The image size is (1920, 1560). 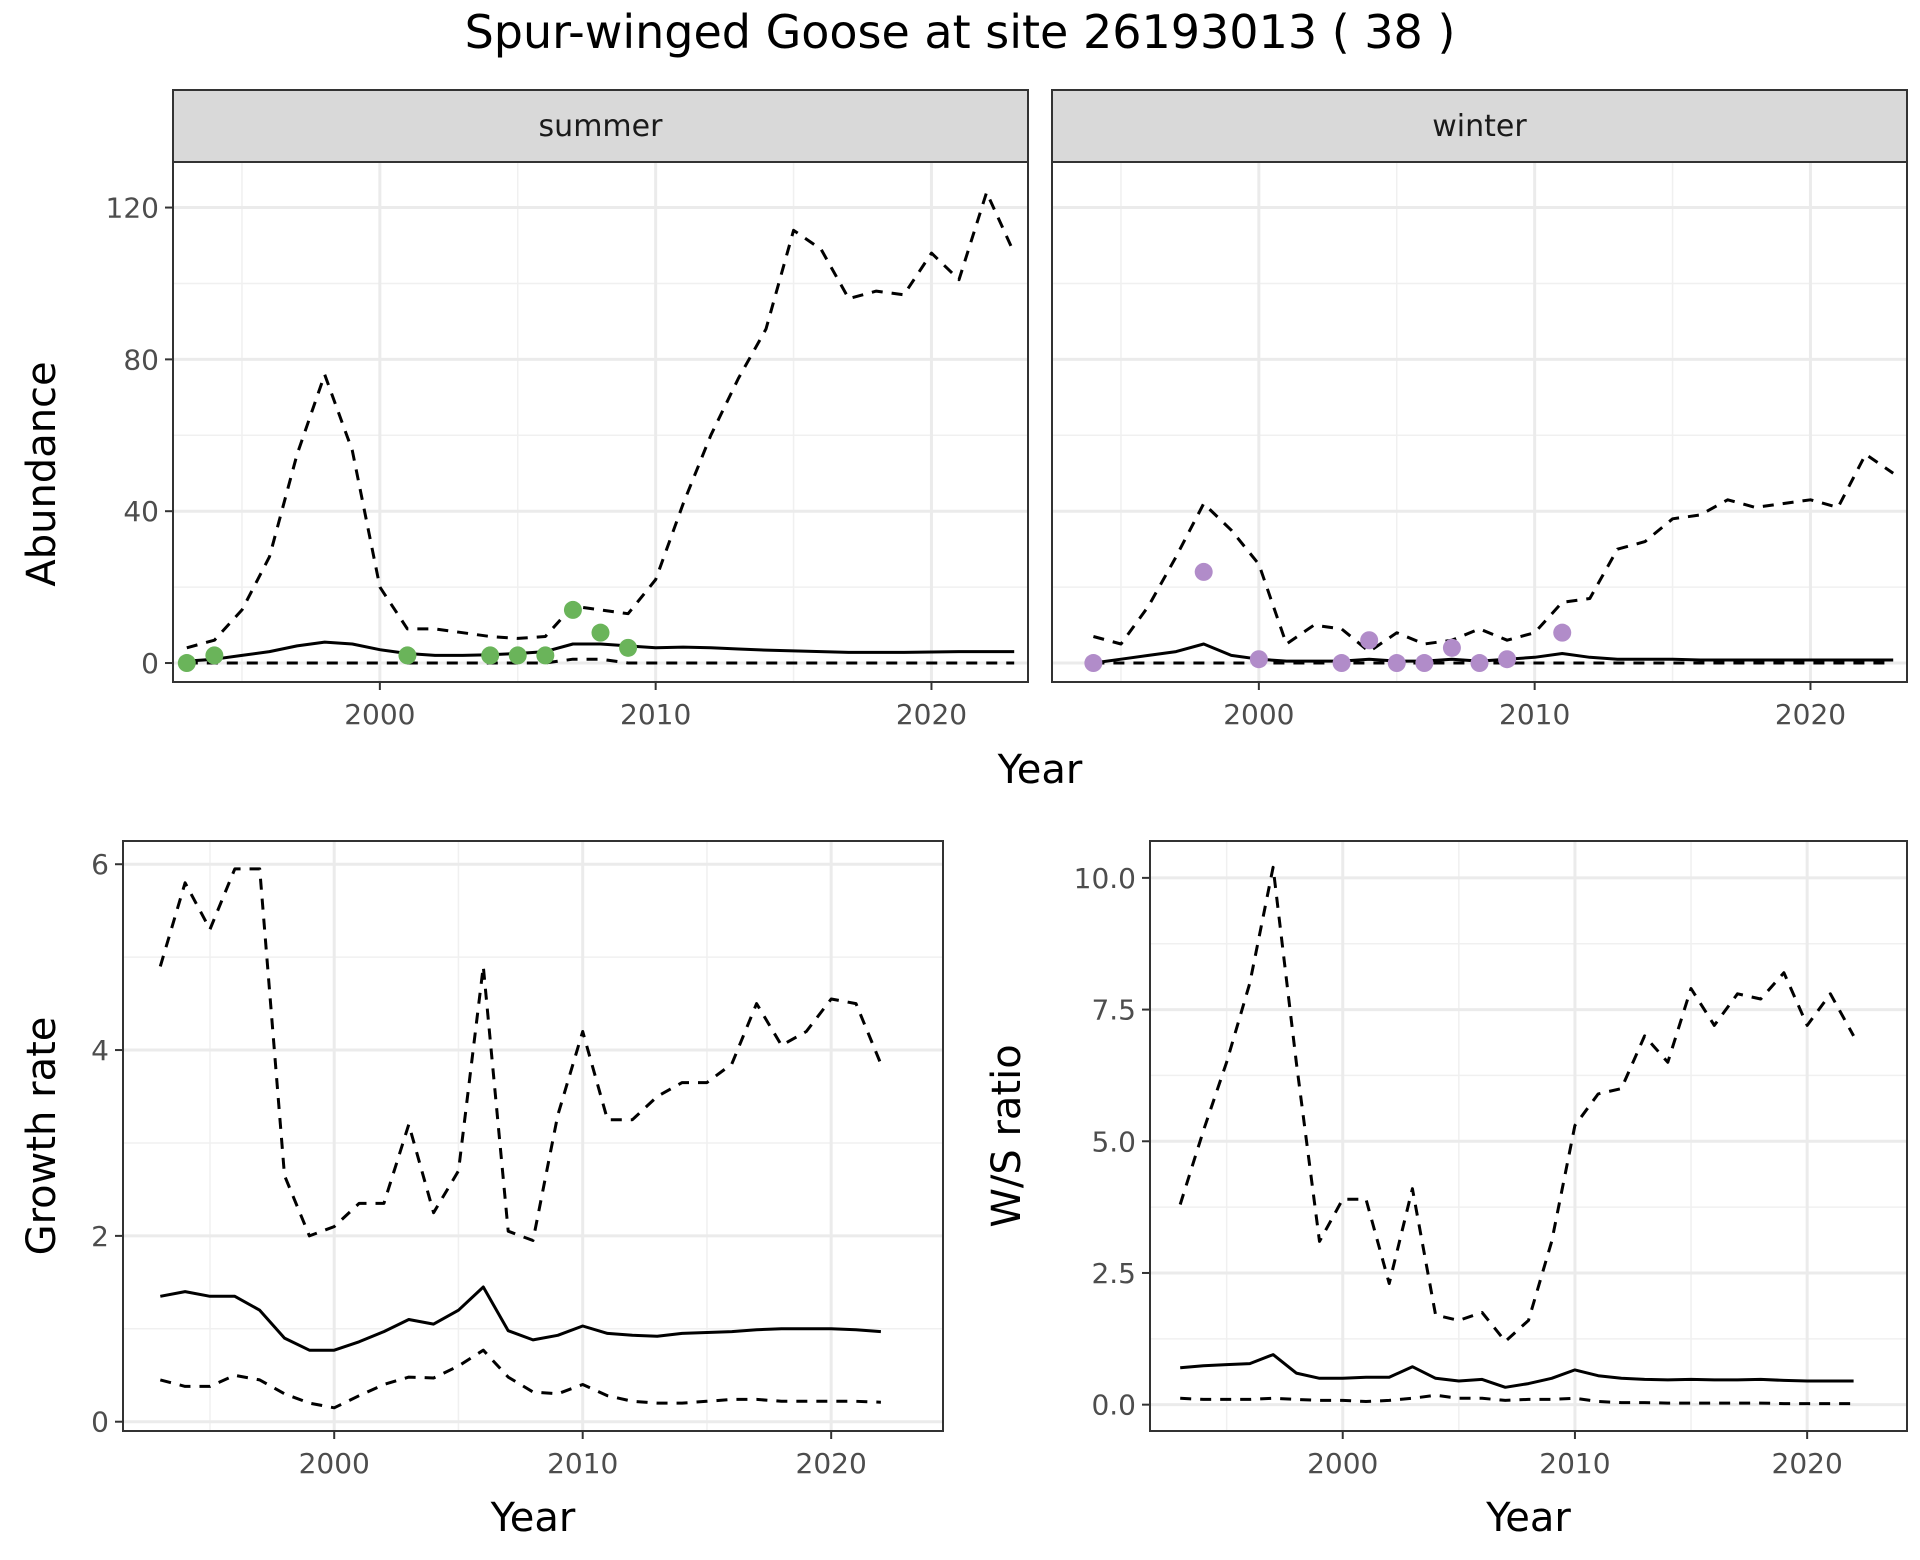 What do you see at coordinates (1040, 770) in the screenshot?
I see `x-axis-title-abundance: Year` at bounding box center [1040, 770].